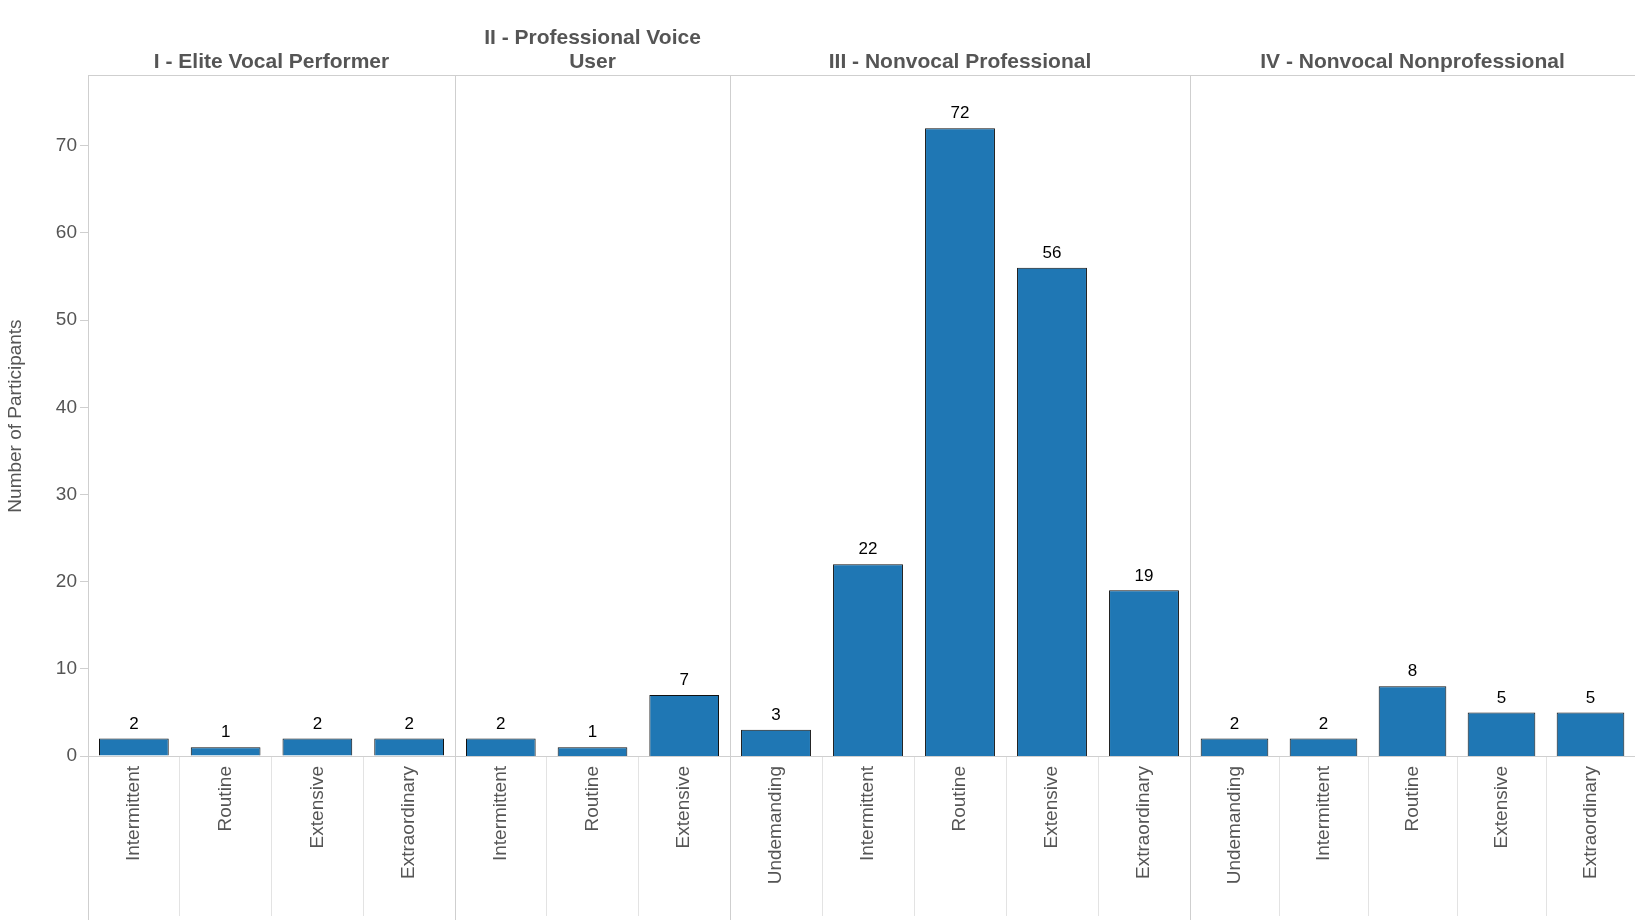 Image resolution: width=1635 pixels, height=920 pixels. Describe the element at coordinates (684, 680) in the screenshot. I see `data-label: 7` at that location.